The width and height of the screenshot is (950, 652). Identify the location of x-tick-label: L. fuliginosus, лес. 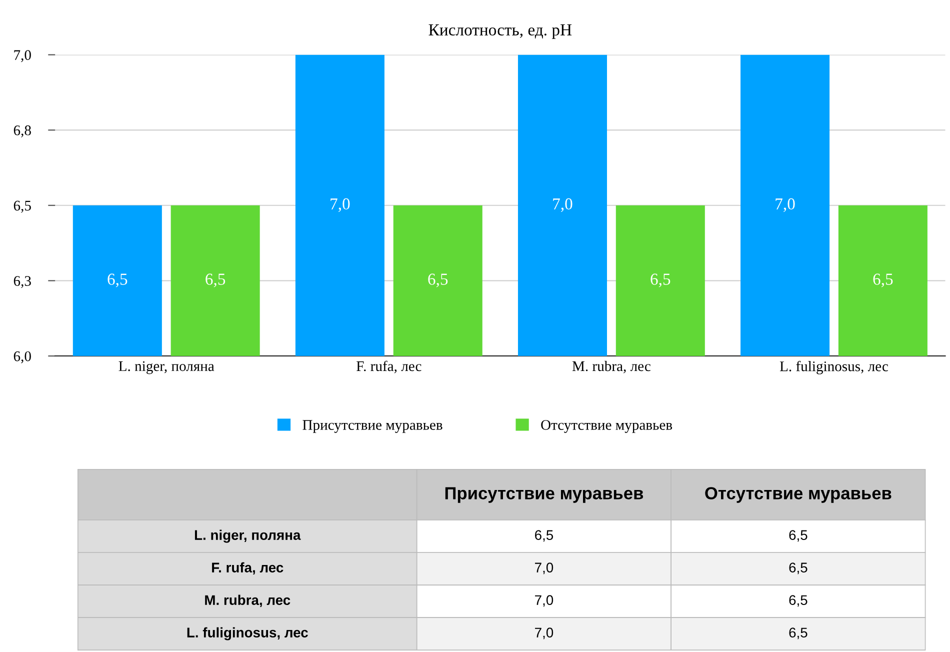
(834, 367).